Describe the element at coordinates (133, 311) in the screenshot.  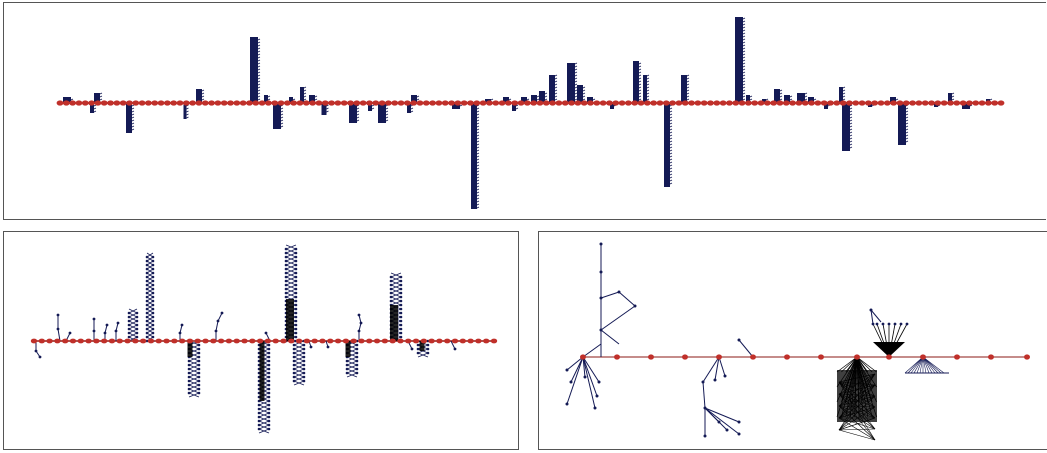
I see `tree-up-edge` at that location.